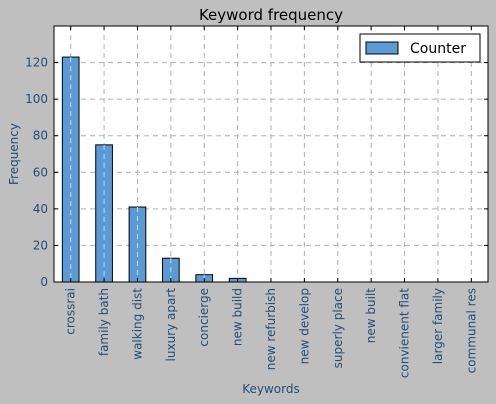 Image resolution: width=496 pixels, height=404 pixels. Describe the element at coordinates (204, 317) in the screenshot. I see `x-tick-label: concierge` at that location.